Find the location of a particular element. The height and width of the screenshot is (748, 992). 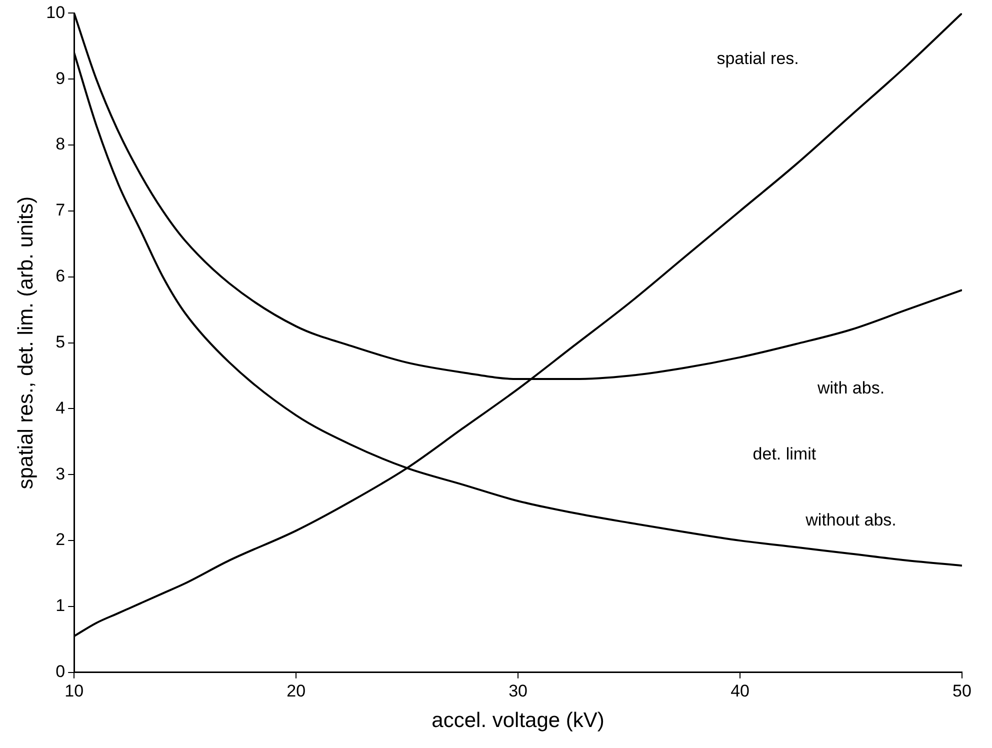

x-axis-title: accel. voltage (kV) is located at coordinates (518, 720).